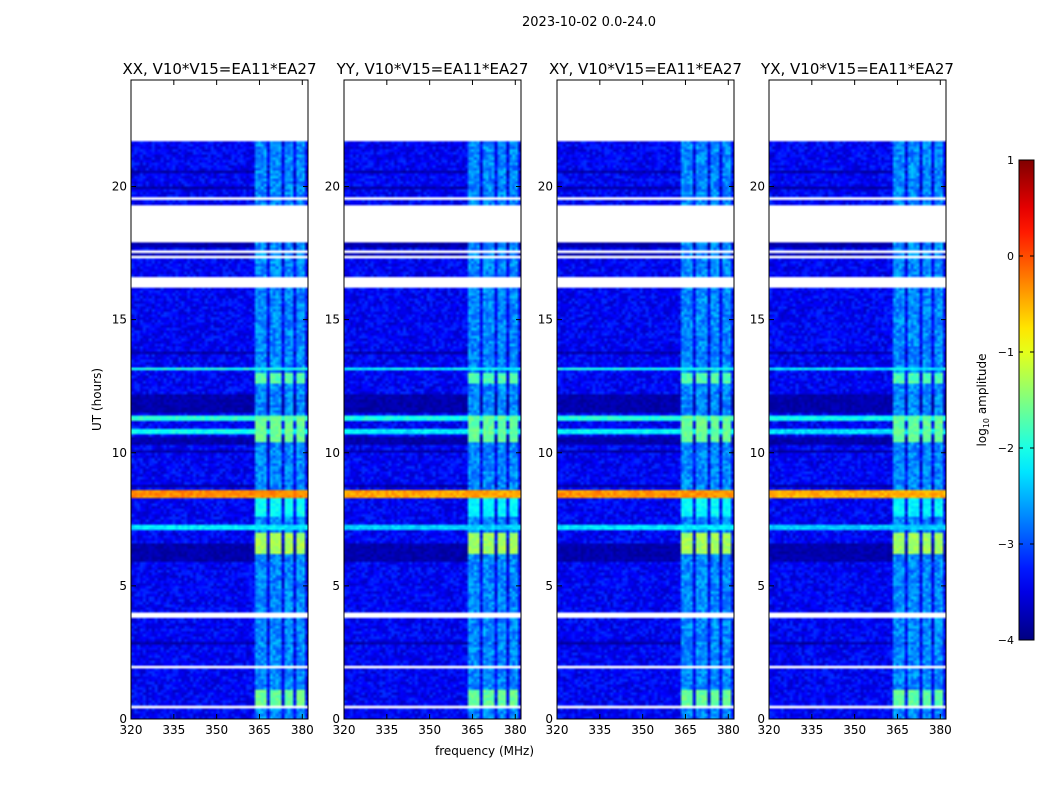  Describe the element at coordinates (857, 69) in the screenshot. I see `panel-title: YX, V10*V15=EA11*EA27` at that location.